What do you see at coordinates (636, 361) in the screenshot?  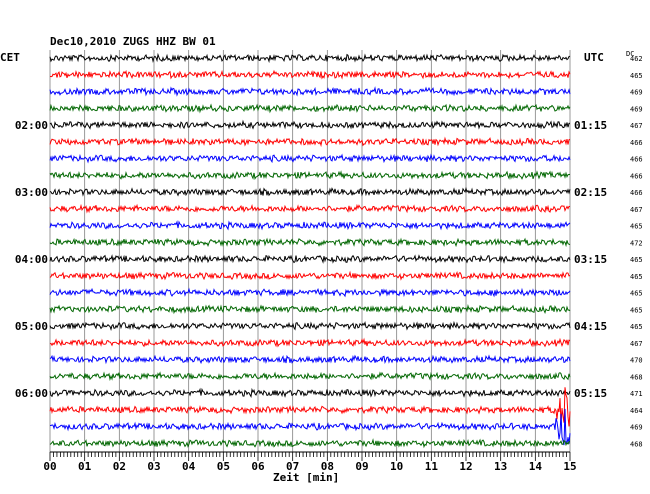 I see `dc-value: 470` at bounding box center [636, 361].